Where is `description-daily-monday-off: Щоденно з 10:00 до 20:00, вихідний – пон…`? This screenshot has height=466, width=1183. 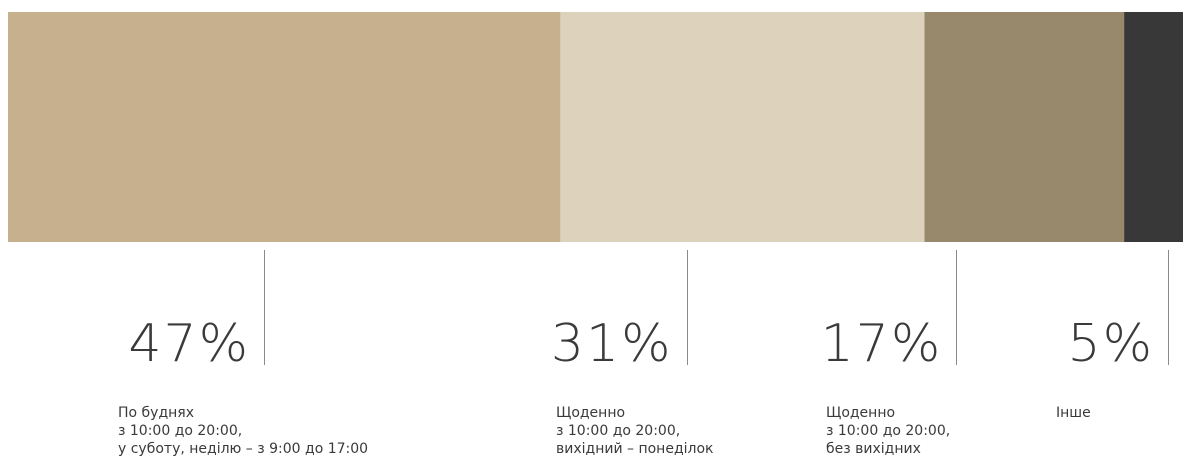 description-daily-monday-off: Щоденно з 10:00 до 20:00, вихідний – пон… is located at coordinates (635, 431).